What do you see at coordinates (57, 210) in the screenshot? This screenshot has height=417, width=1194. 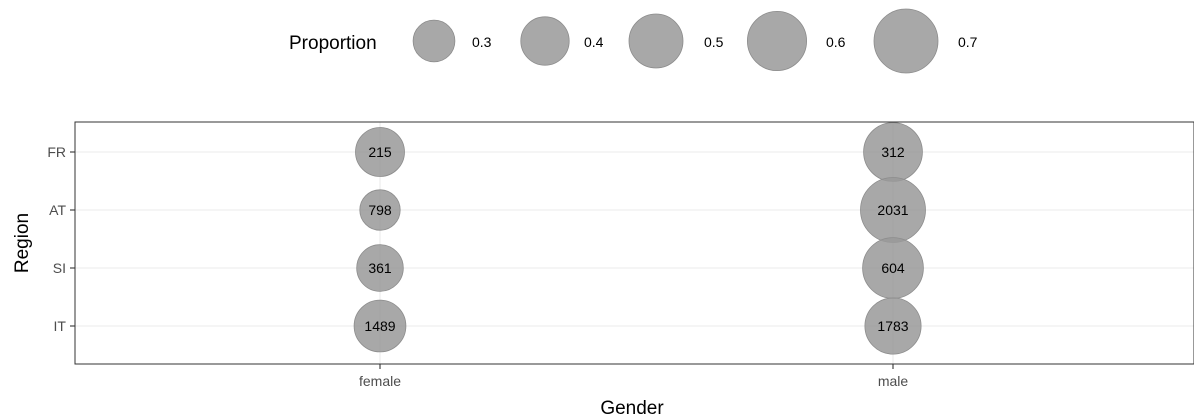 I see `y-tick-label: AT` at bounding box center [57, 210].